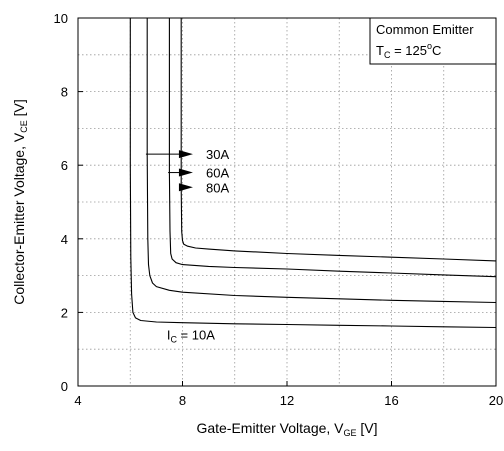 Image resolution: width=504 pixels, height=451 pixels. What do you see at coordinates (185, 172) in the screenshot?
I see `annotation-arrowhead-60A` at bounding box center [185, 172].